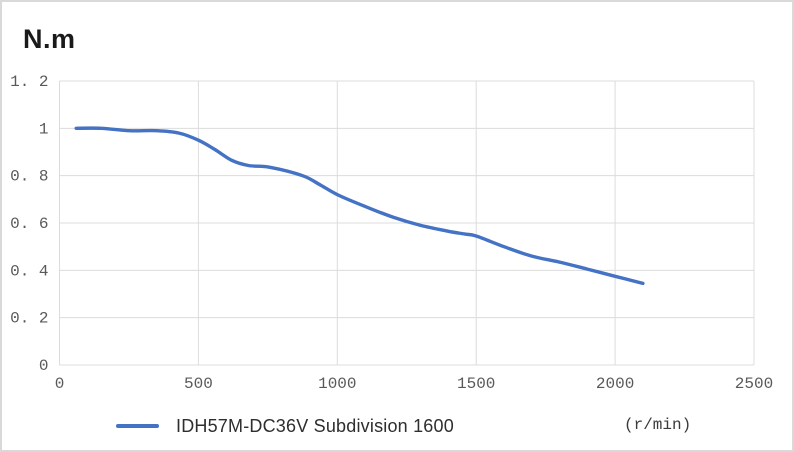  What do you see at coordinates (137, 426) in the screenshot?
I see `legend-line-swatch` at bounding box center [137, 426].